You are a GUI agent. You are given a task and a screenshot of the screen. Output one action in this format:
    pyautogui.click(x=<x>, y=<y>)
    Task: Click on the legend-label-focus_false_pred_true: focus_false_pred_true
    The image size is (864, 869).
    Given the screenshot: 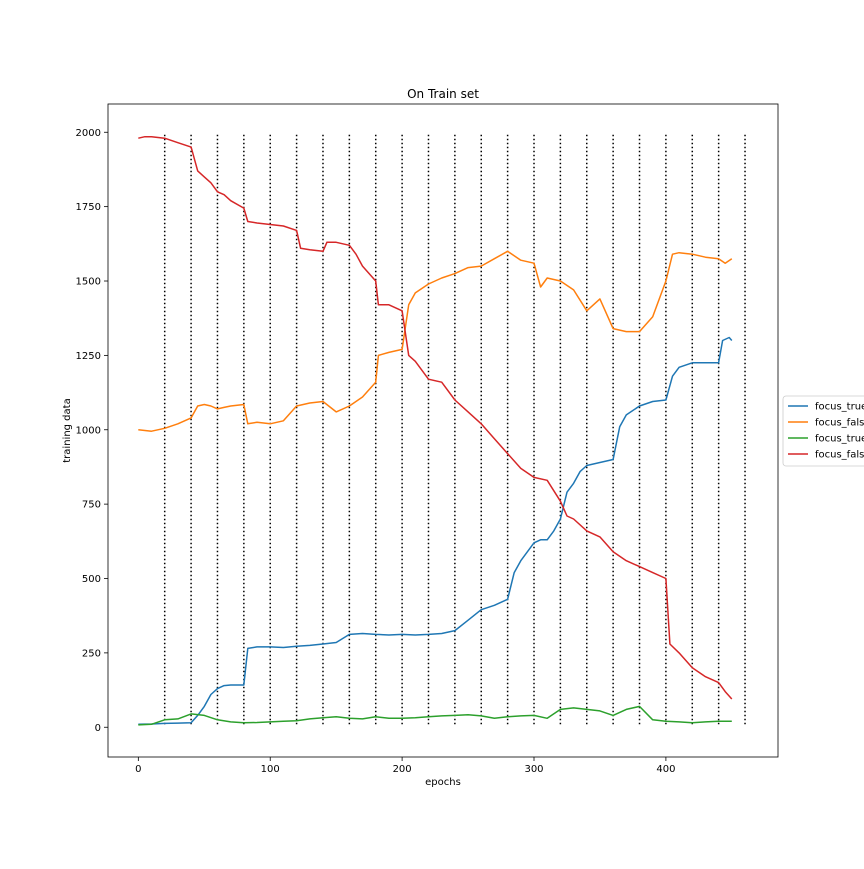 What is the action you would take?
    pyautogui.click(x=839, y=423)
    